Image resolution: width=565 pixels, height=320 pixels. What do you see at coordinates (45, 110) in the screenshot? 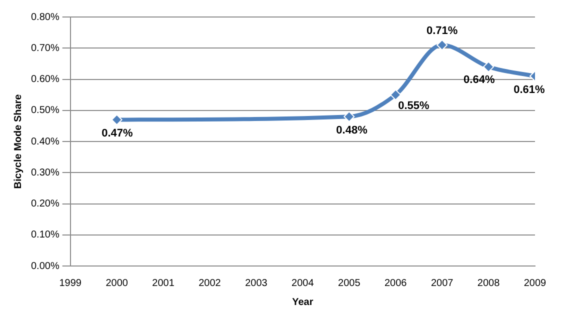
I see `y-tick-label: 0.50%` at bounding box center [45, 110].